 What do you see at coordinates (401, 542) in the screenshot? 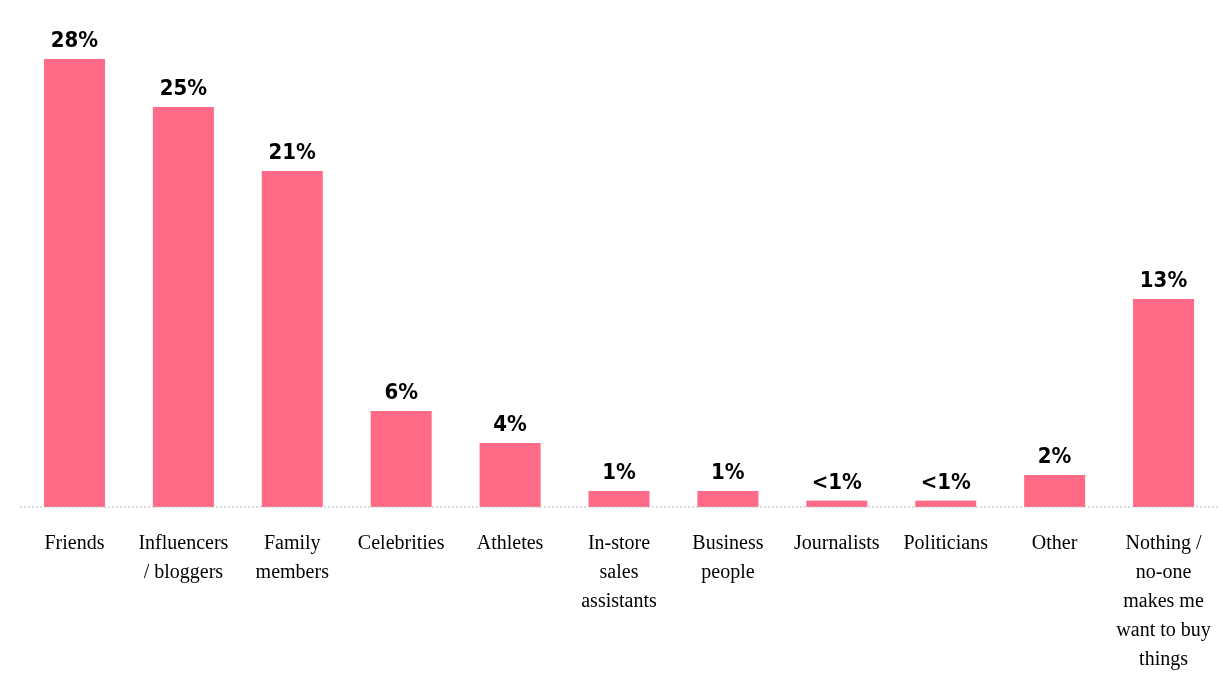
I see `x-tick-label: Celebrities` at bounding box center [401, 542].